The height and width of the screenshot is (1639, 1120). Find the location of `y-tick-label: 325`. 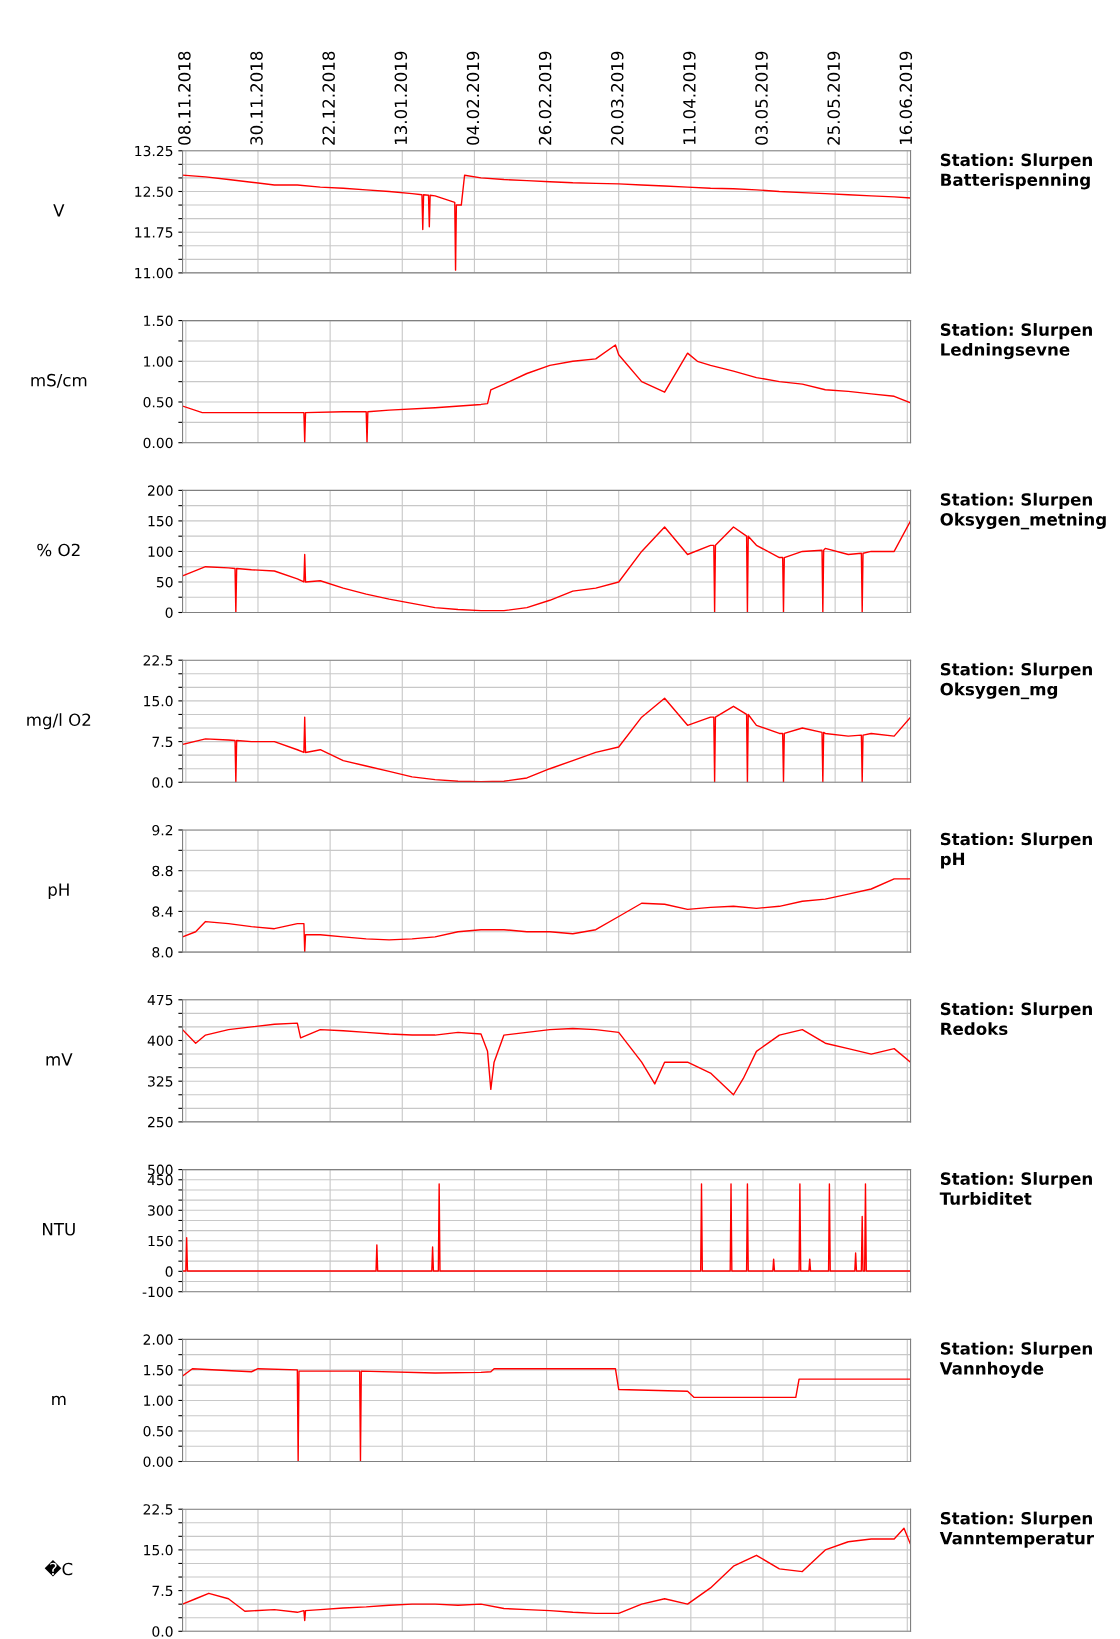

y-tick-label: 325 is located at coordinates (160, 1081).